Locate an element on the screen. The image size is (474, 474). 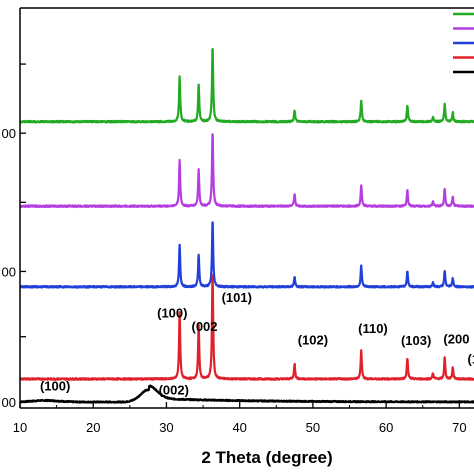
peak-label-6: (200 is located at coordinates (456, 339).